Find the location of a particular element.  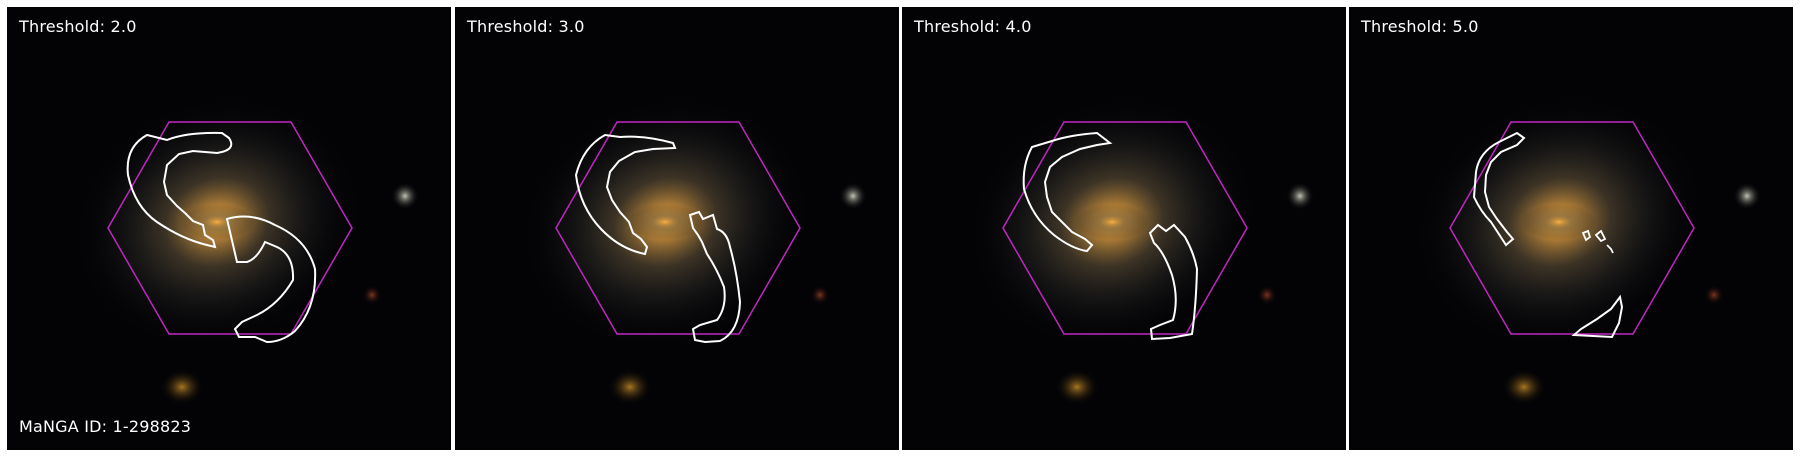

threshold-label: Threshold: 4.0 is located at coordinates (973, 26).